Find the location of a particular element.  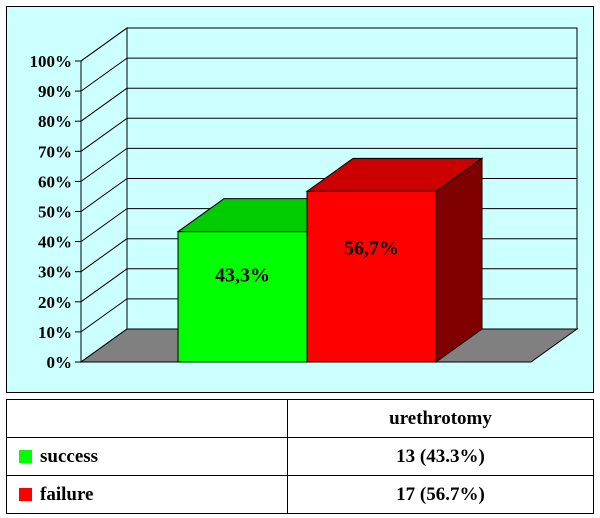

y-tick-label: 60% is located at coordinates (55, 181).